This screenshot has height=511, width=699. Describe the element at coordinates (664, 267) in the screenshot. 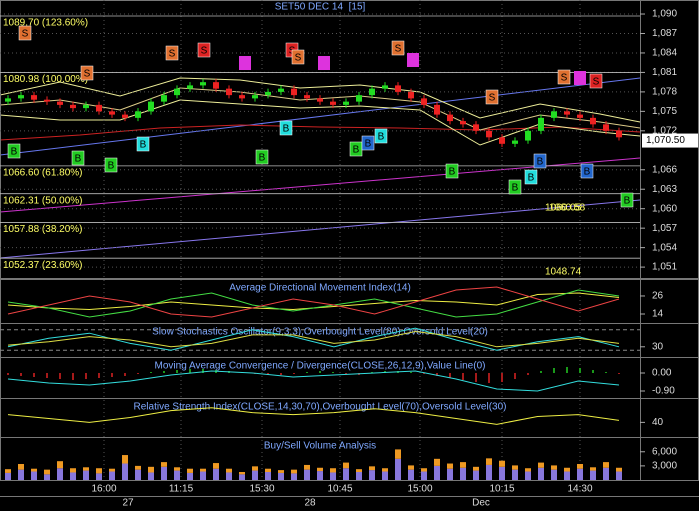

I see `y-tick-label: 1,051` at that location.